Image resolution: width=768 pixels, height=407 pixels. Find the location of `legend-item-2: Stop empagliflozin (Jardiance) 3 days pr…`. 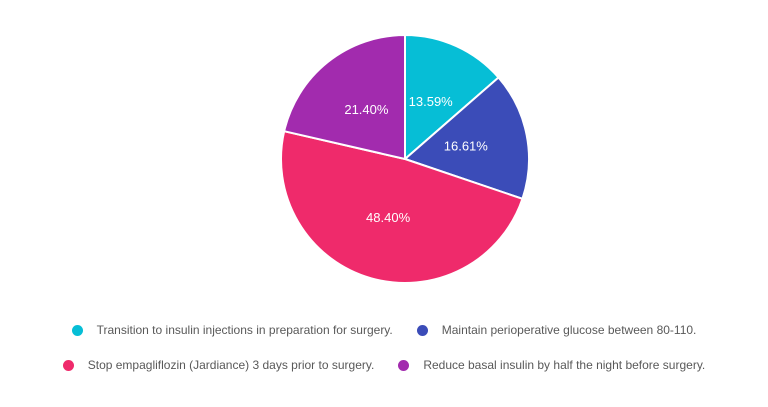

legend-item-2: Stop empagliflozin (Jardiance) 3 days pr… is located at coordinates (218, 365).